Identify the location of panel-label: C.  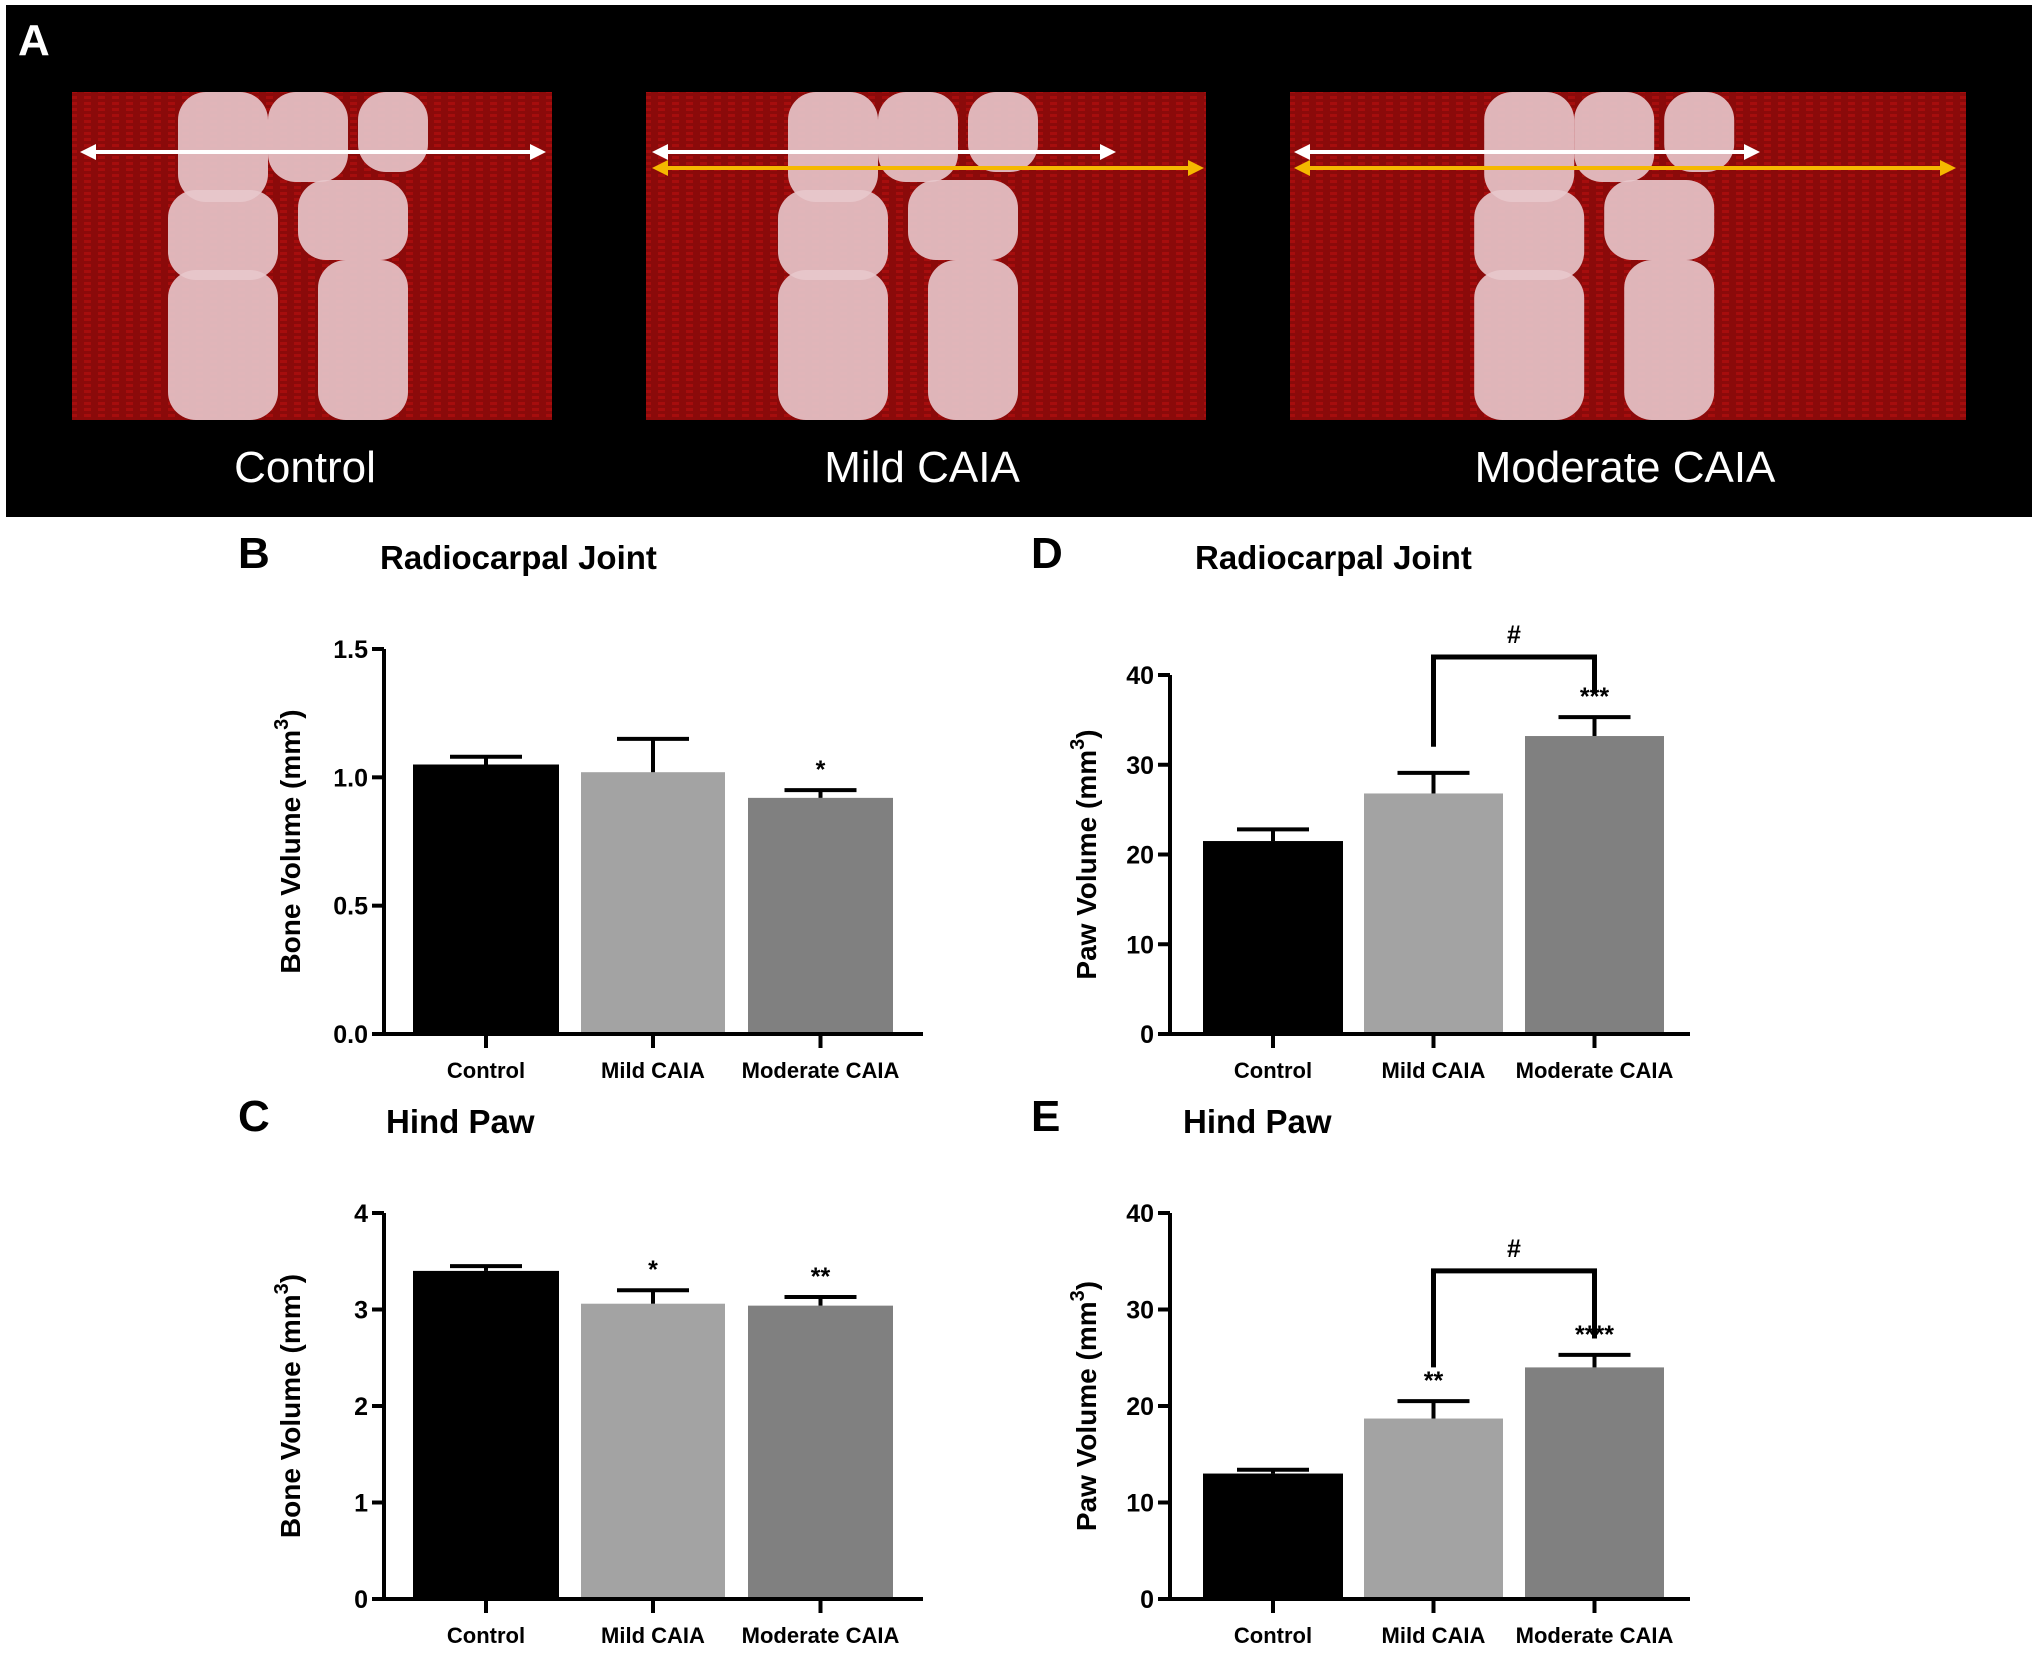
(254, 1116).